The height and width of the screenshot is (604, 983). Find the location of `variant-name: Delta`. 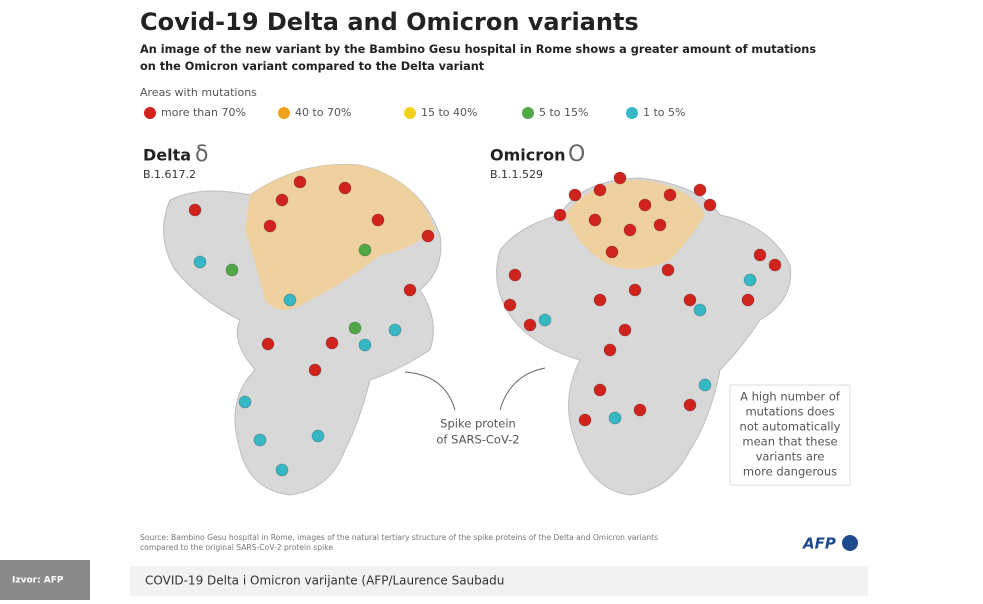

variant-name: Delta is located at coordinates (167, 155).